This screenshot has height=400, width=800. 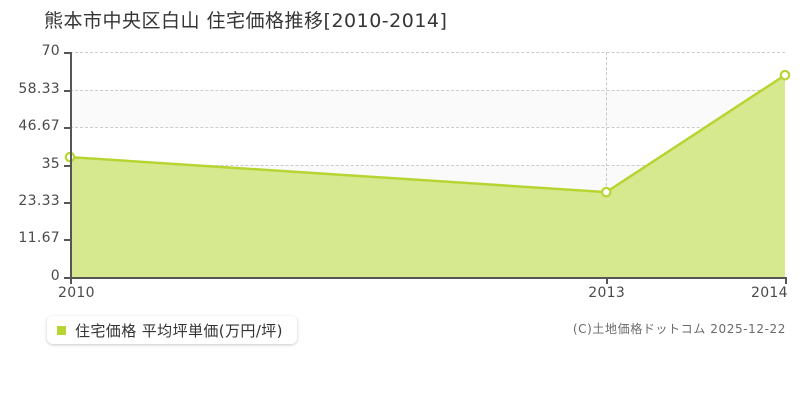 I want to click on chart-title: 熊本市中央区白山 住宅価格推移[2010-2014], so click(x=246, y=21).